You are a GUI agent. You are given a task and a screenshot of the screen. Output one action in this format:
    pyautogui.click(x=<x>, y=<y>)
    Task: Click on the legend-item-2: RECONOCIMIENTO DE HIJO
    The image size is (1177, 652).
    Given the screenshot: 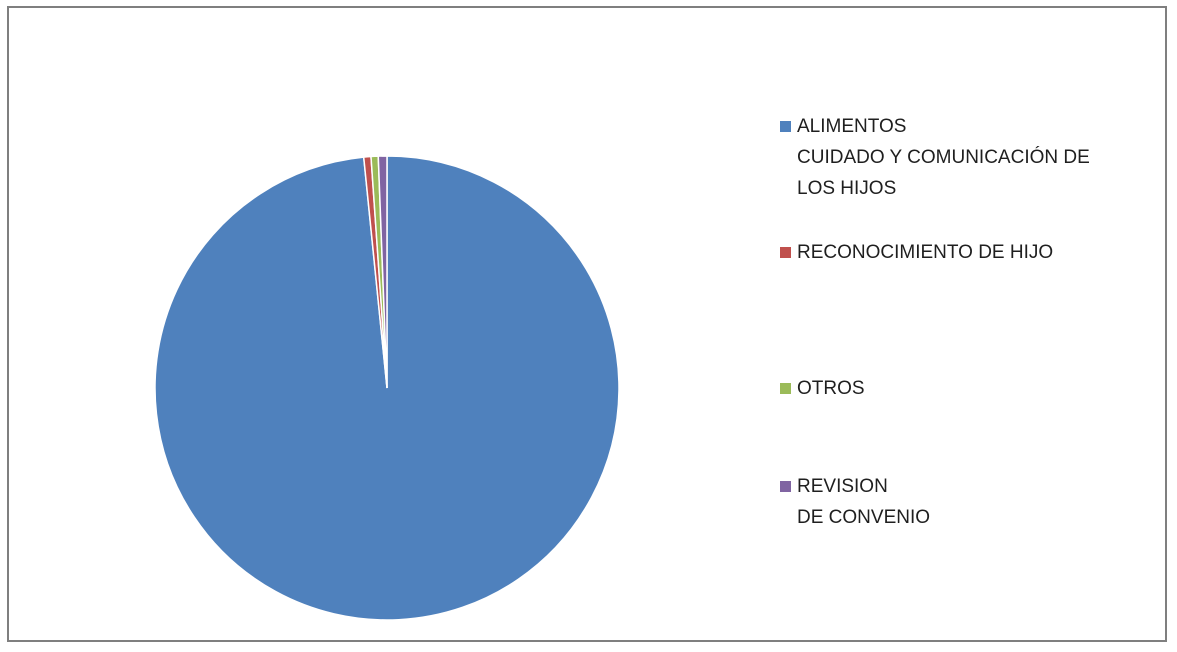 What is the action you would take?
    pyautogui.click(x=916, y=252)
    